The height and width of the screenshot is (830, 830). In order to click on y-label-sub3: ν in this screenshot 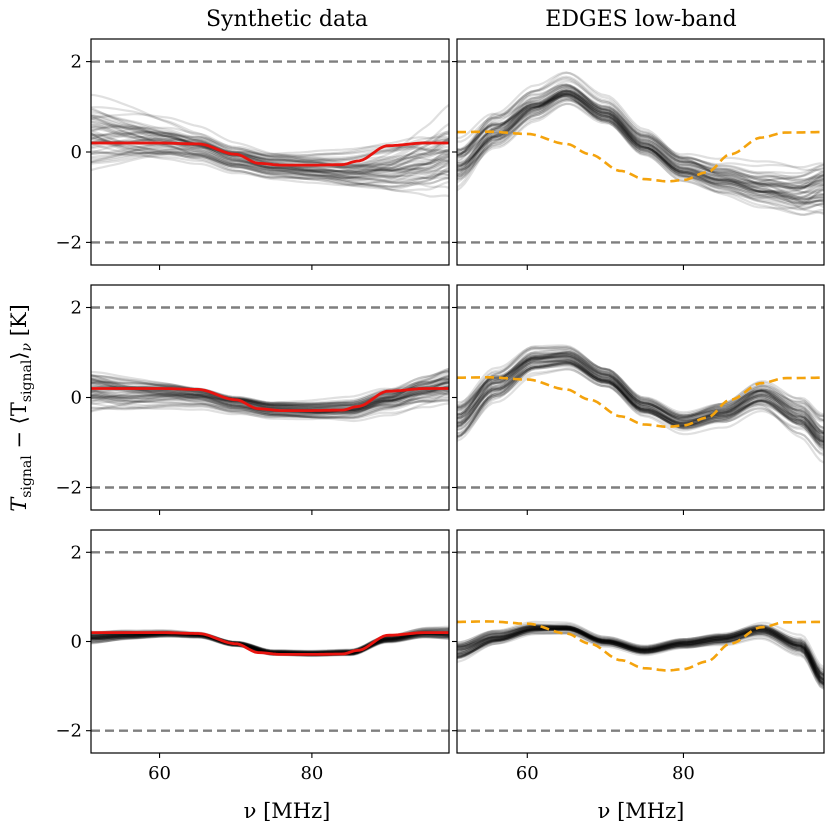, I will do `click(27, 346)`.